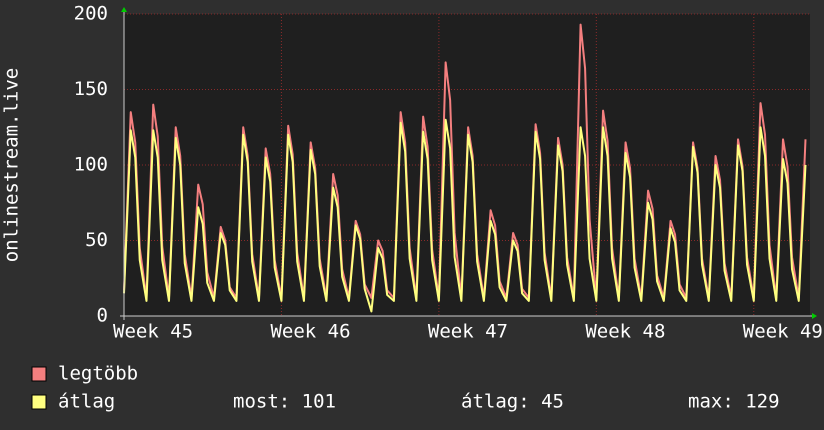  What do you see at coordinates (284, 402) in the screenshot?
I see `stat-text: most: 101` at bounding box center [284, 402].